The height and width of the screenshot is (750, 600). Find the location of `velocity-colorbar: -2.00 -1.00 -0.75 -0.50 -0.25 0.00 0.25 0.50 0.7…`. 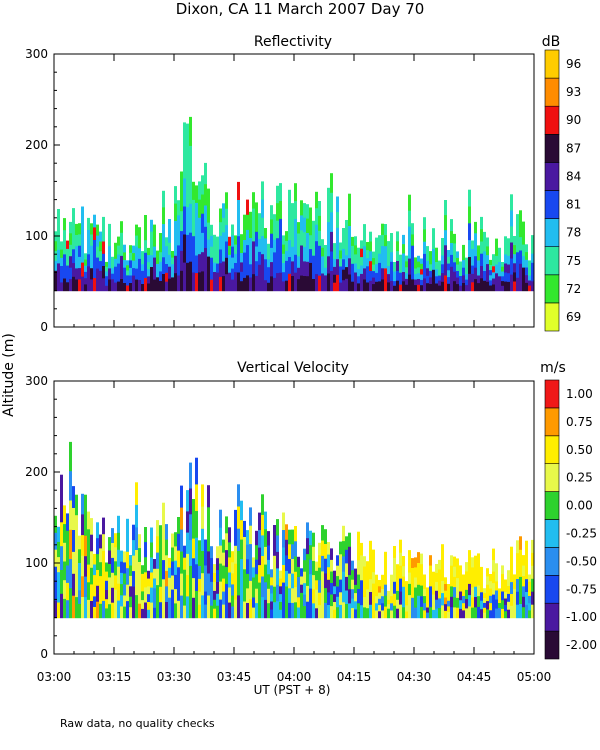

velocity-colorbar: -2.00 -1.00 -0.75 -0.50 -0.25 0.00 0.25 0.50 0.7… is located at coordinates (570, 519).